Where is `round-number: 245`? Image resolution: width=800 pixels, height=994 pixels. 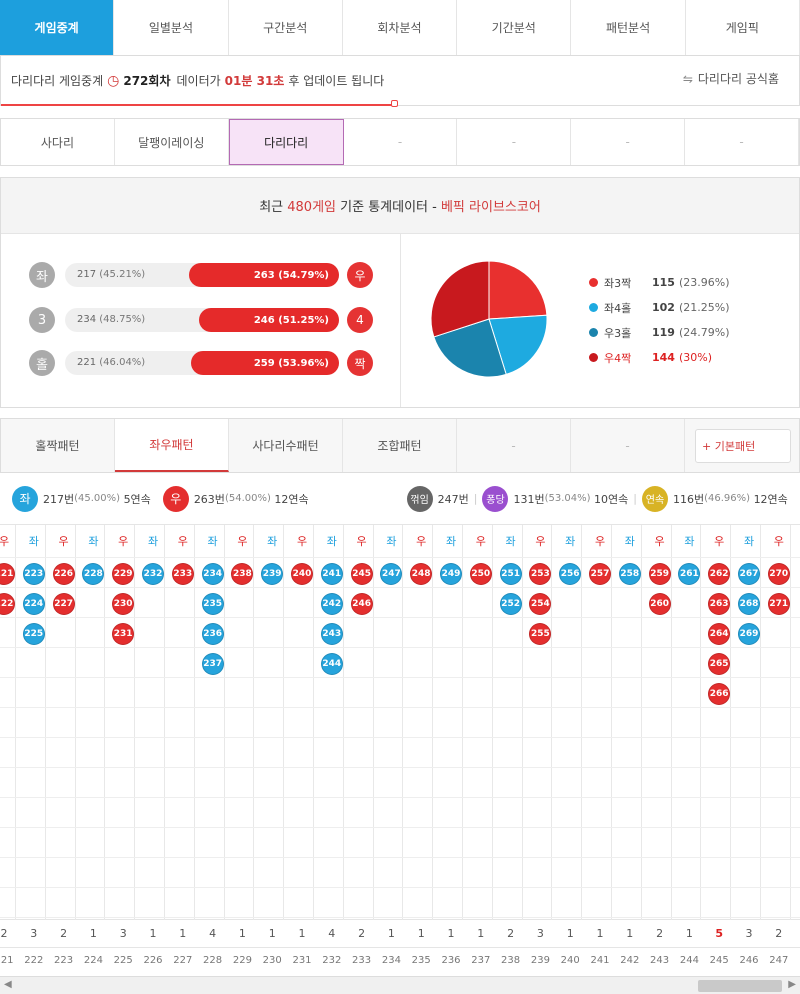
round-number: 245 is located at coordinates (719, 960).